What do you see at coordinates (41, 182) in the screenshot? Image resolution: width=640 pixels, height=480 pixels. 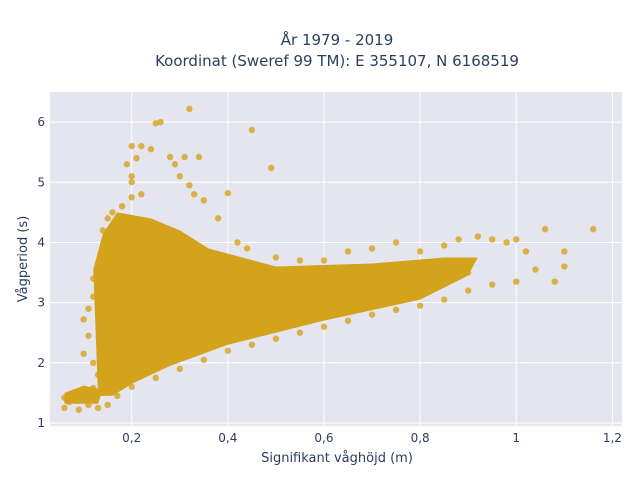 I see `y-tick-label: 5` at bounding box center [41, 182].